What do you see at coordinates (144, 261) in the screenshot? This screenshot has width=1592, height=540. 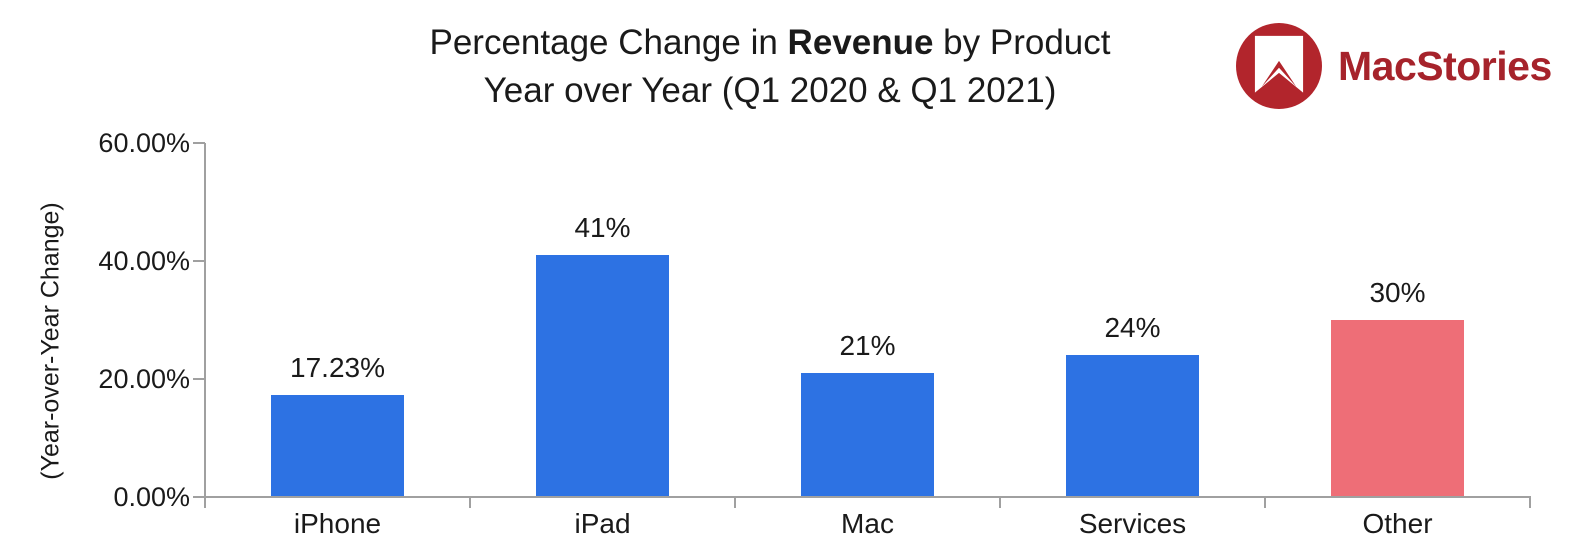 I see `y-tick-label: 40.00%` at bounding box center [144, 261].